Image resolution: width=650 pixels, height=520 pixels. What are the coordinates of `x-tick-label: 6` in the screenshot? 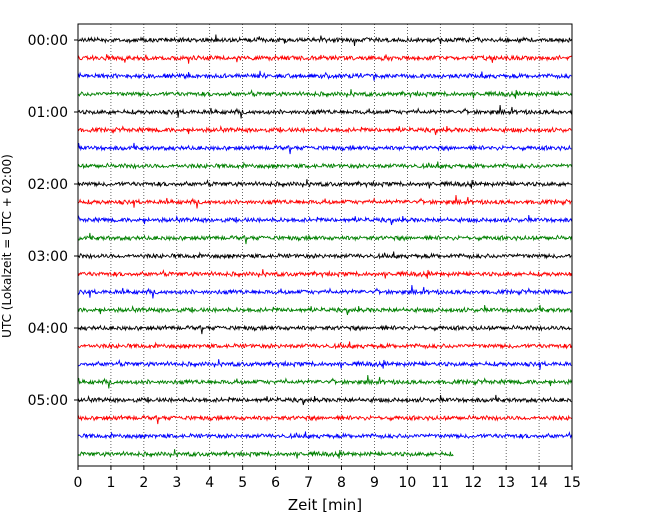 It's located at (275, 483).